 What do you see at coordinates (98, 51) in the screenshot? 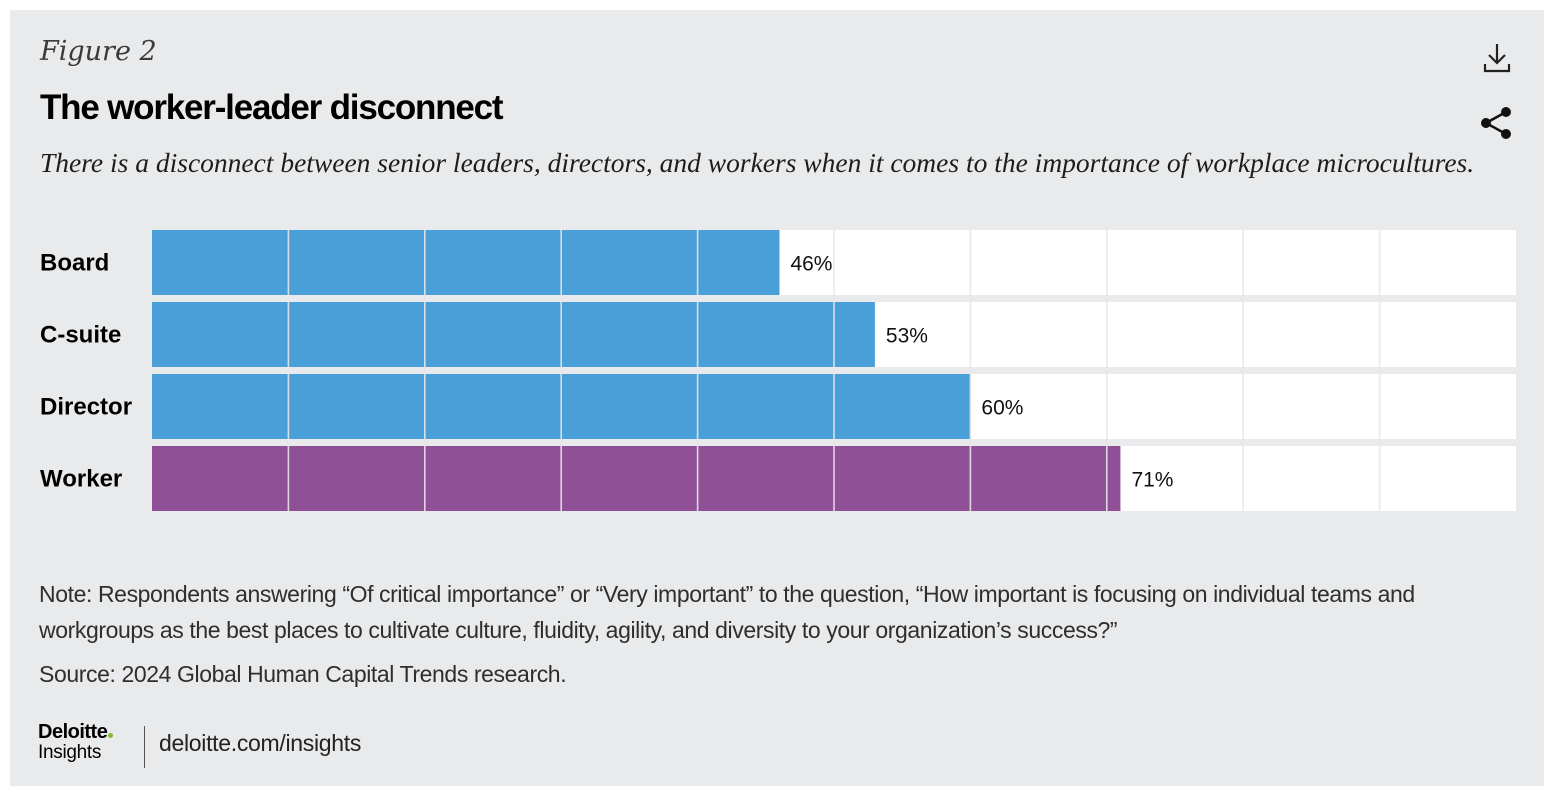
I see `figure-label: Figure 2` at bounding box center [98, 51].